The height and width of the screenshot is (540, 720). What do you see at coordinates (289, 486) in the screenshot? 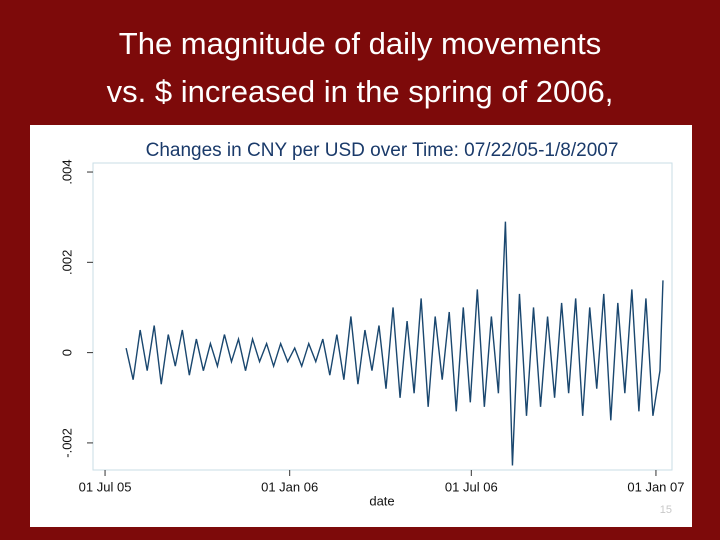
I see `x-tick-label: 01 Jan 06` at bounding box center [289, 486].